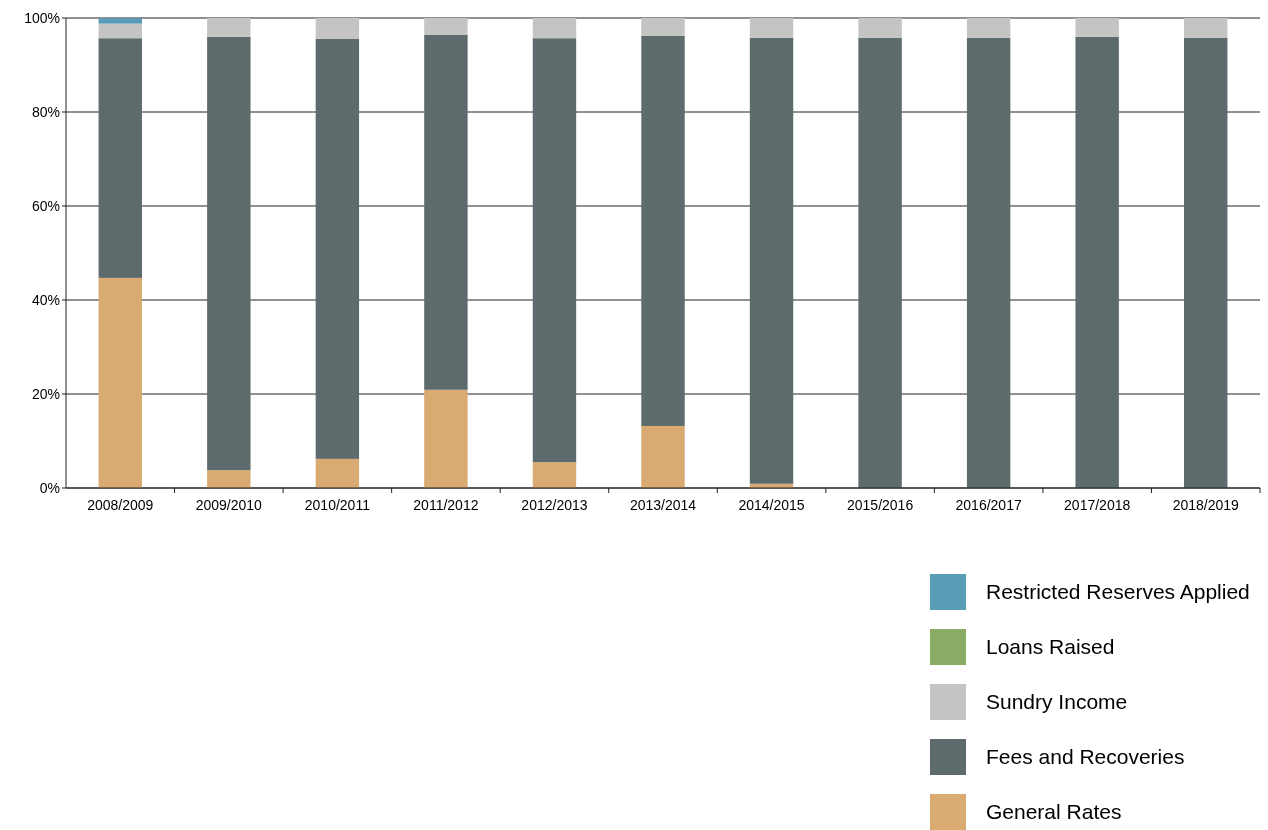 The height and width of the screenshot is (830, 1268). What do you see at coordinates (988, 505) in the screenshot?
I see `x-tick-label: 2016/2017` at bounding box center [988, 505].